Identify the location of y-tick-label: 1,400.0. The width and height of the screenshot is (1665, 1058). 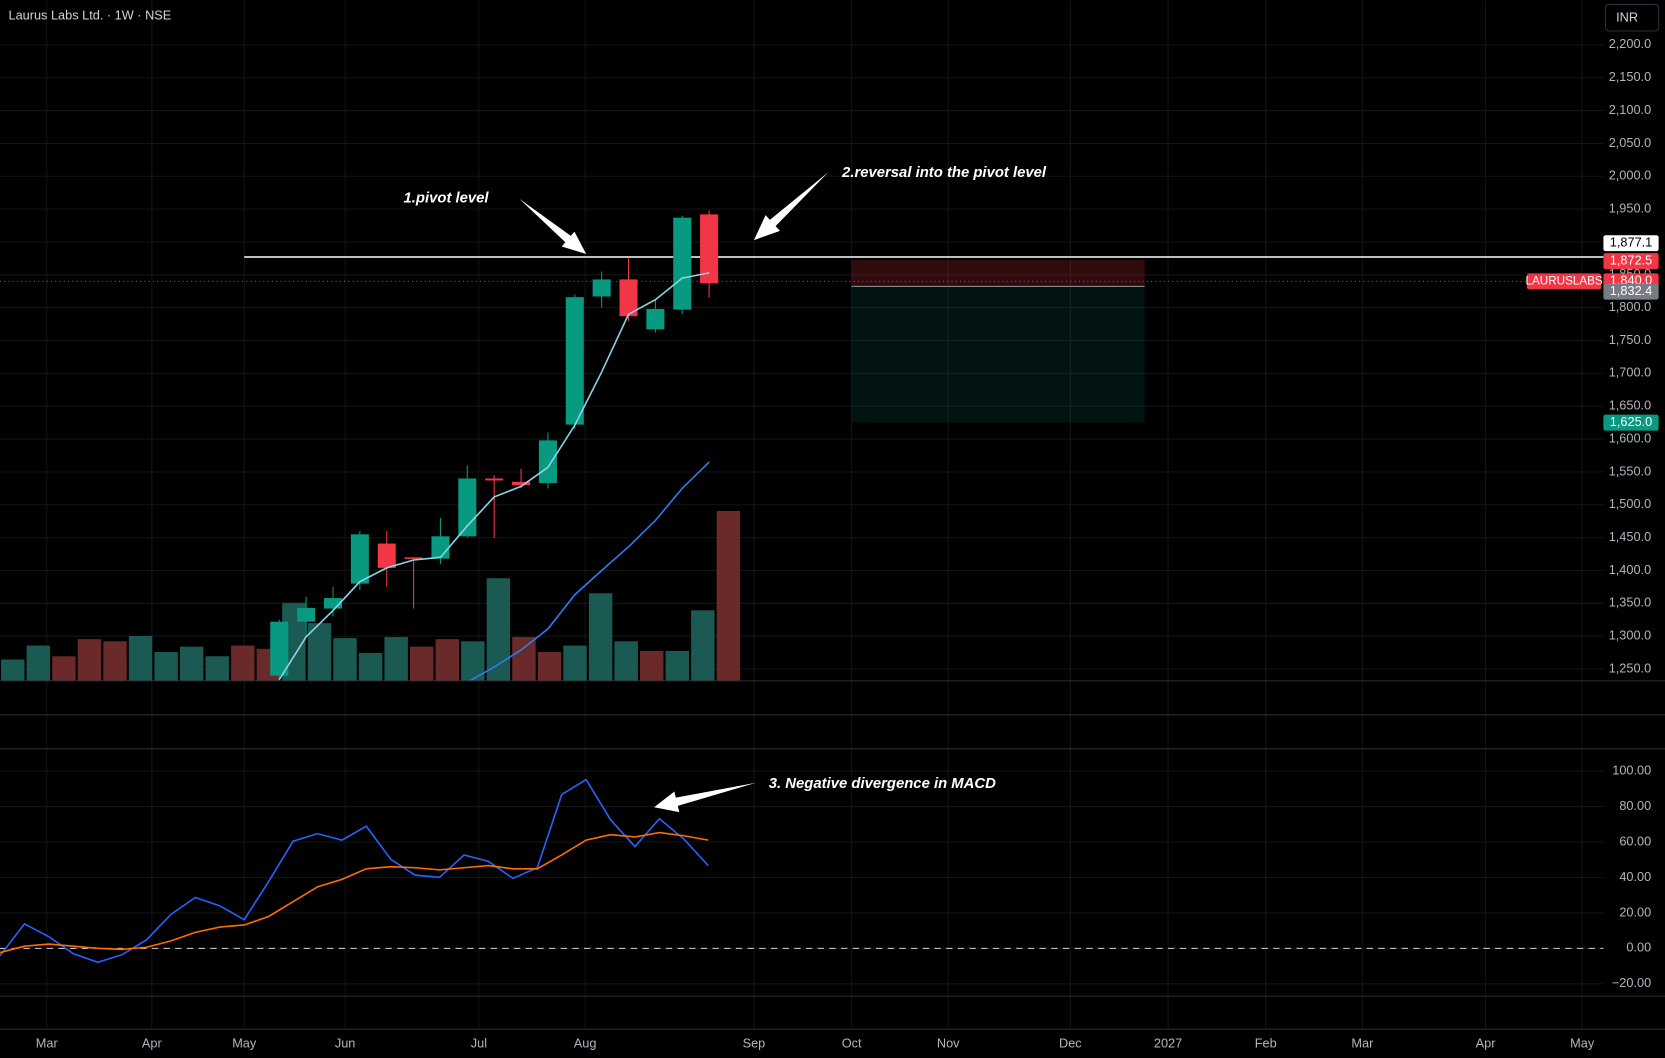
(1630, 569).